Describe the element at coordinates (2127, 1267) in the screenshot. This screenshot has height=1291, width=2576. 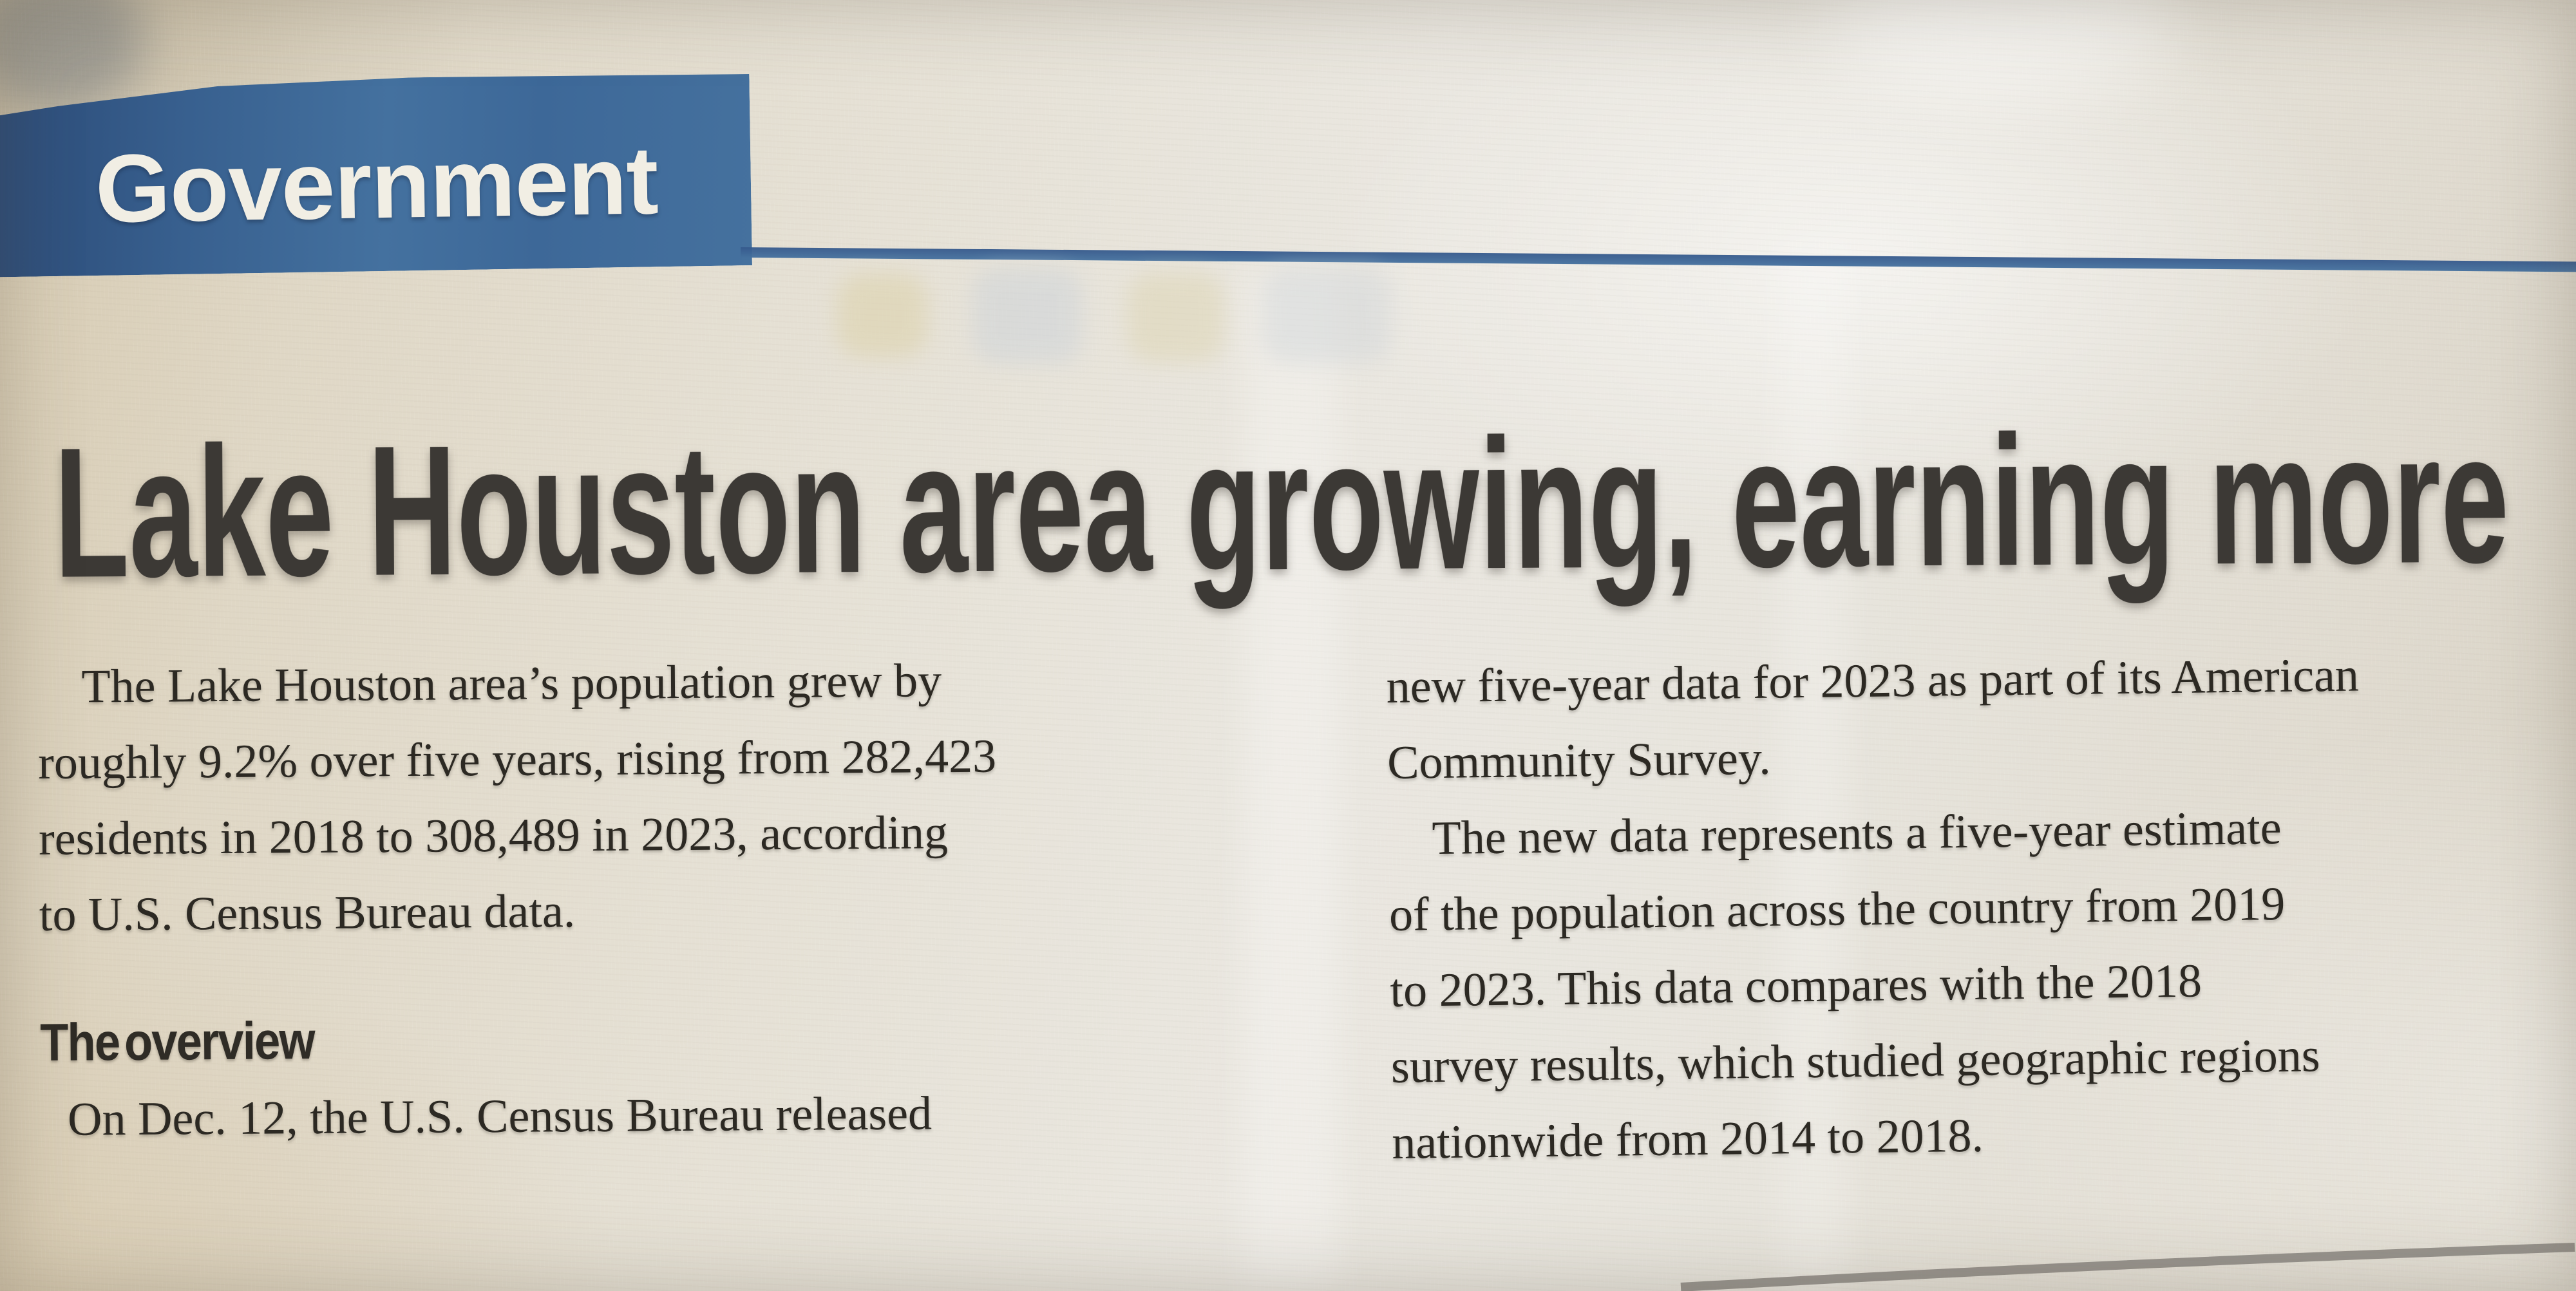
I see `bottom-edge-rule` at that location.